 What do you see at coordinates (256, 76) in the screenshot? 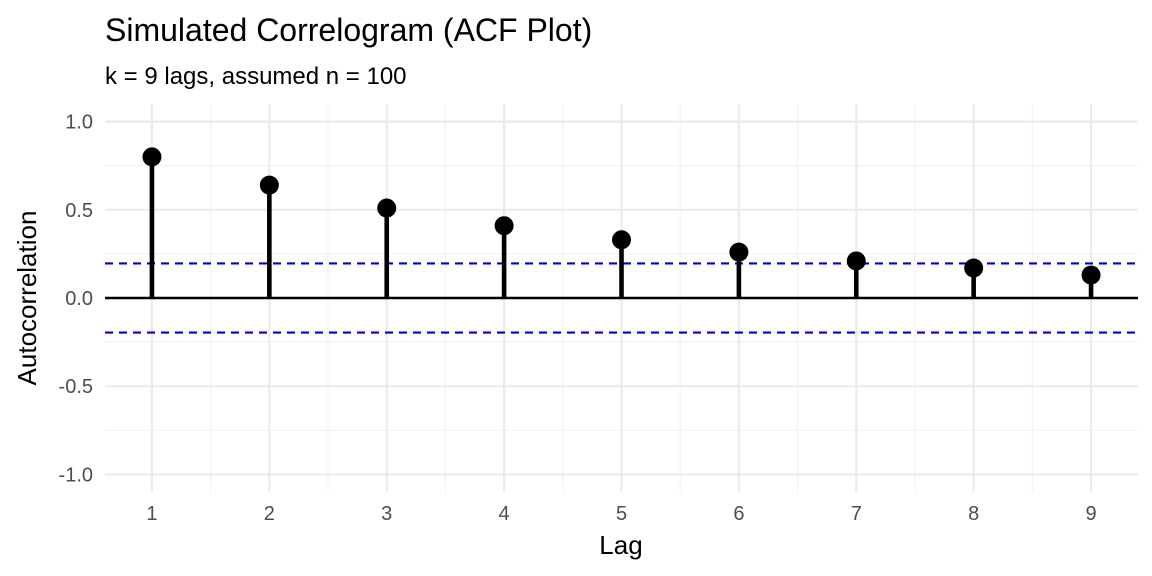
I see `chart-subtitle: k = 9 lags, assumed n = 100` at bounding box center [256, 76].